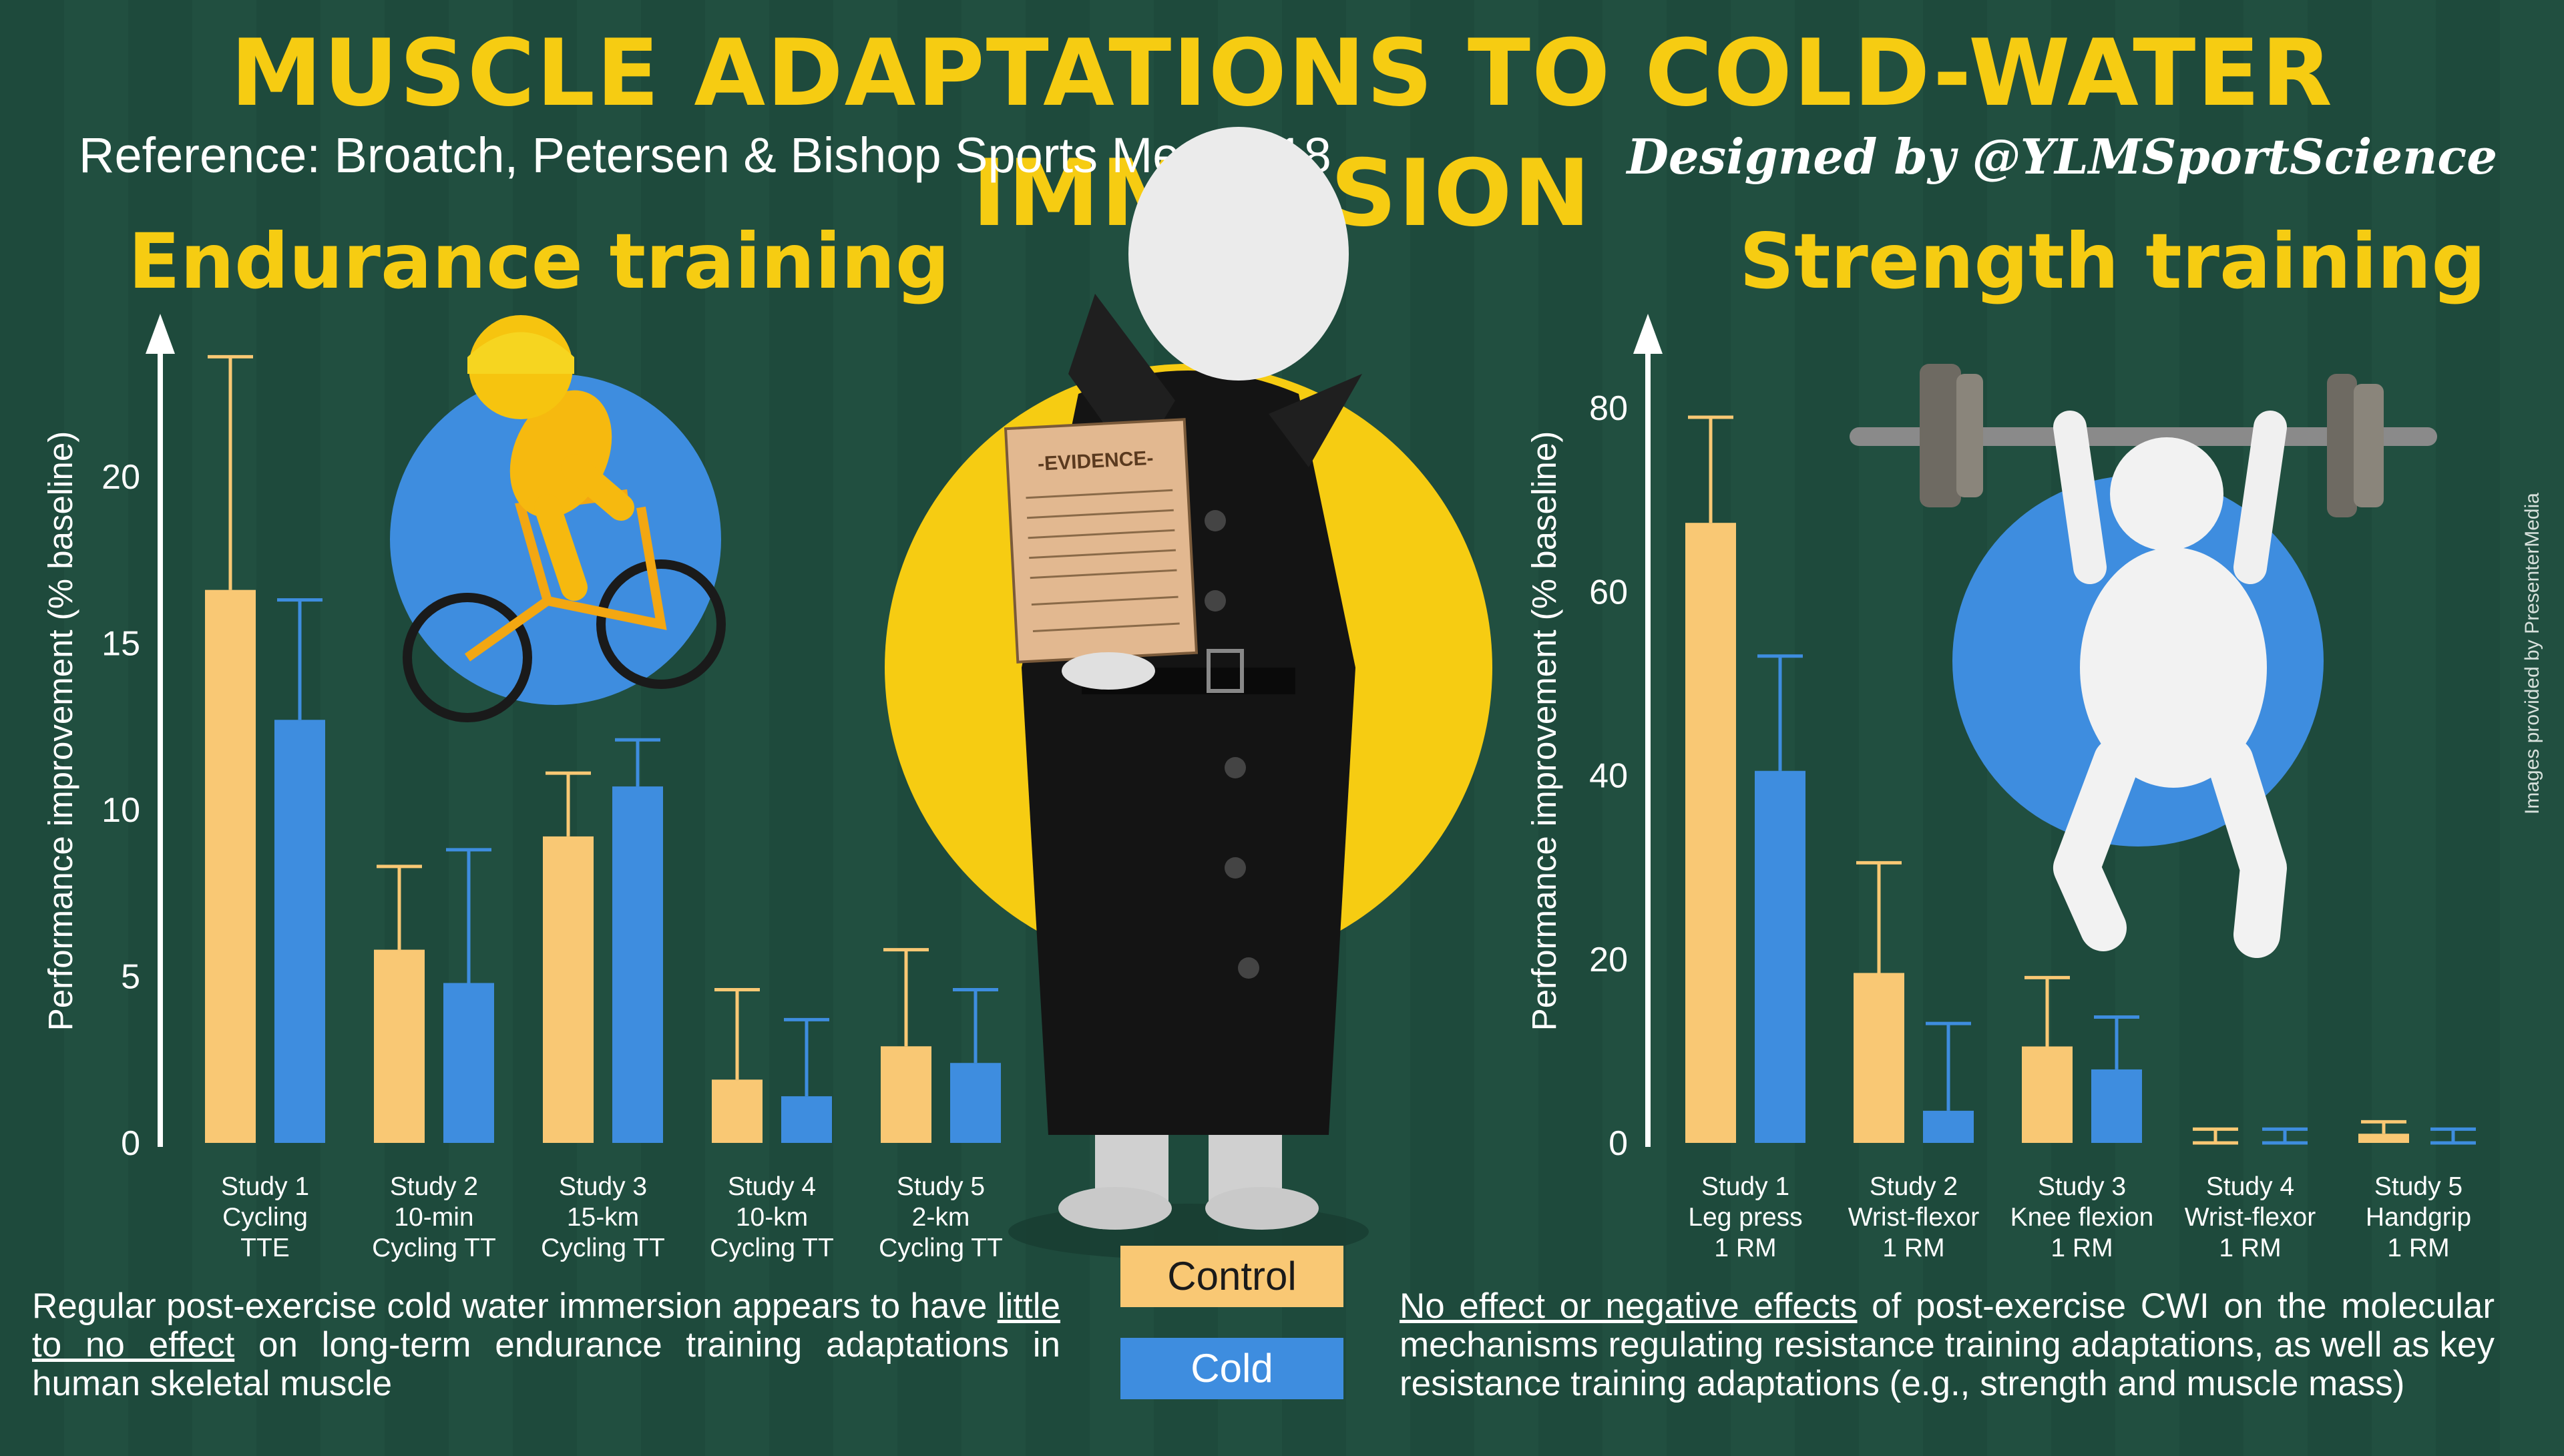 This screenshot has width=2564, height=1456. What do you see at coordinates (130, 977) in the screenshot?
I see `endurance-y-tick-label: 5` at bounding box center [130, 977].